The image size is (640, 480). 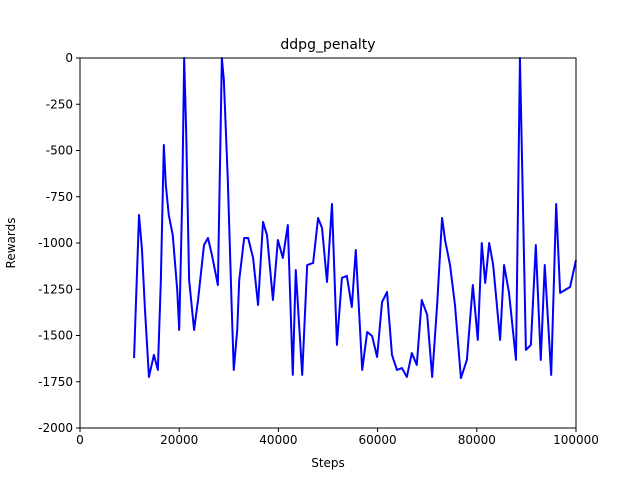 What do you see at coordinates (179, 440) in the screenshot?
I see `x-tick-label: 20000` at bounding box center [179, 440].